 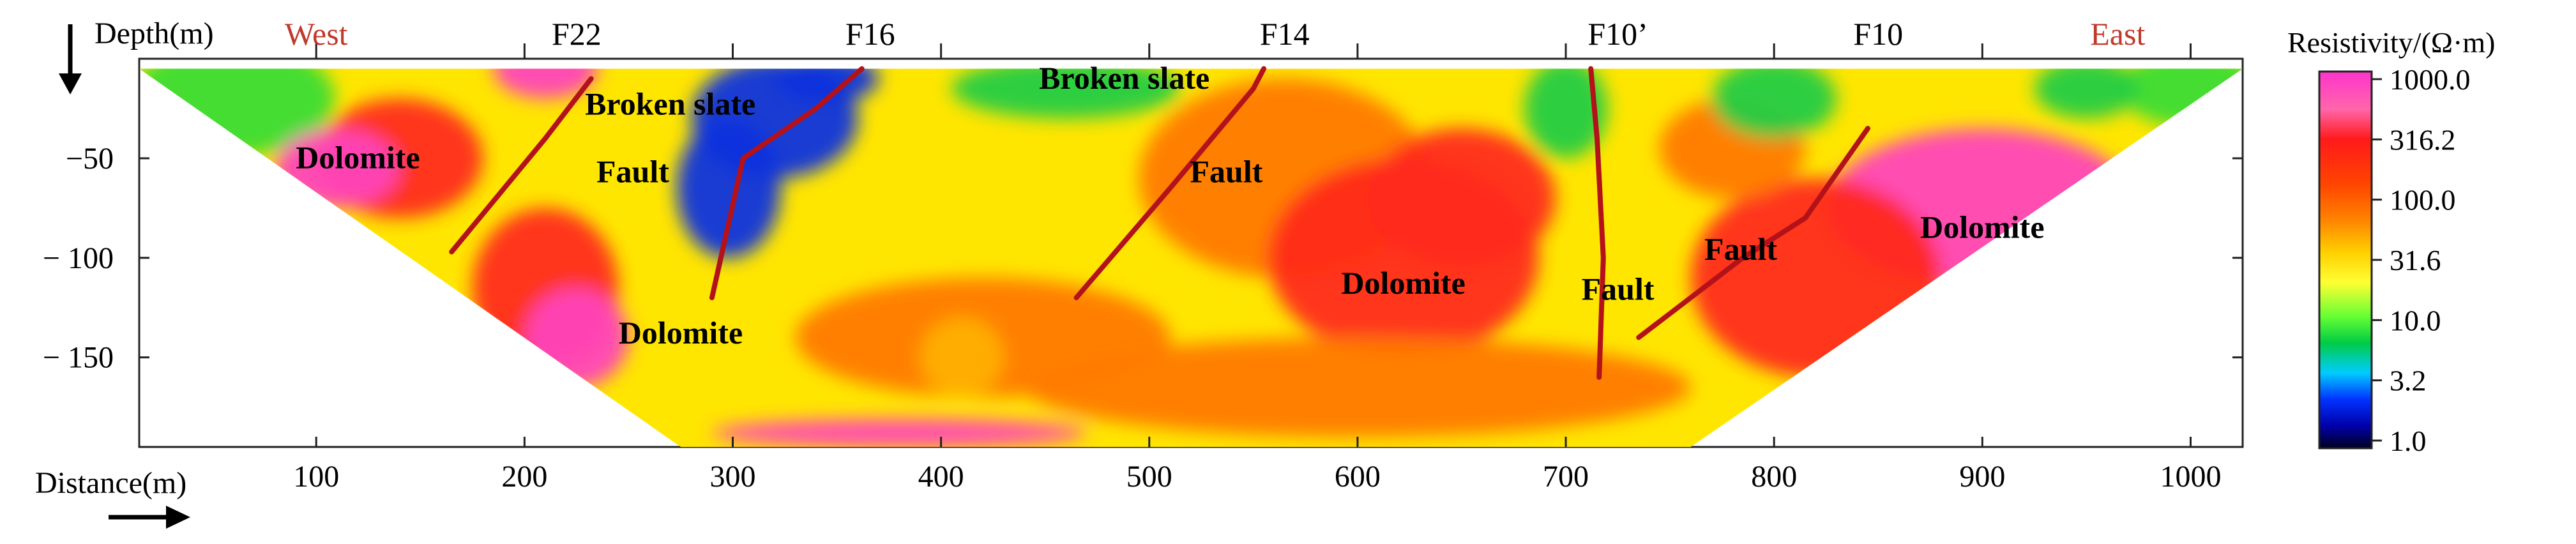 I want to click on distance-axis-label: Distance(m), so click(x=111, y=483).